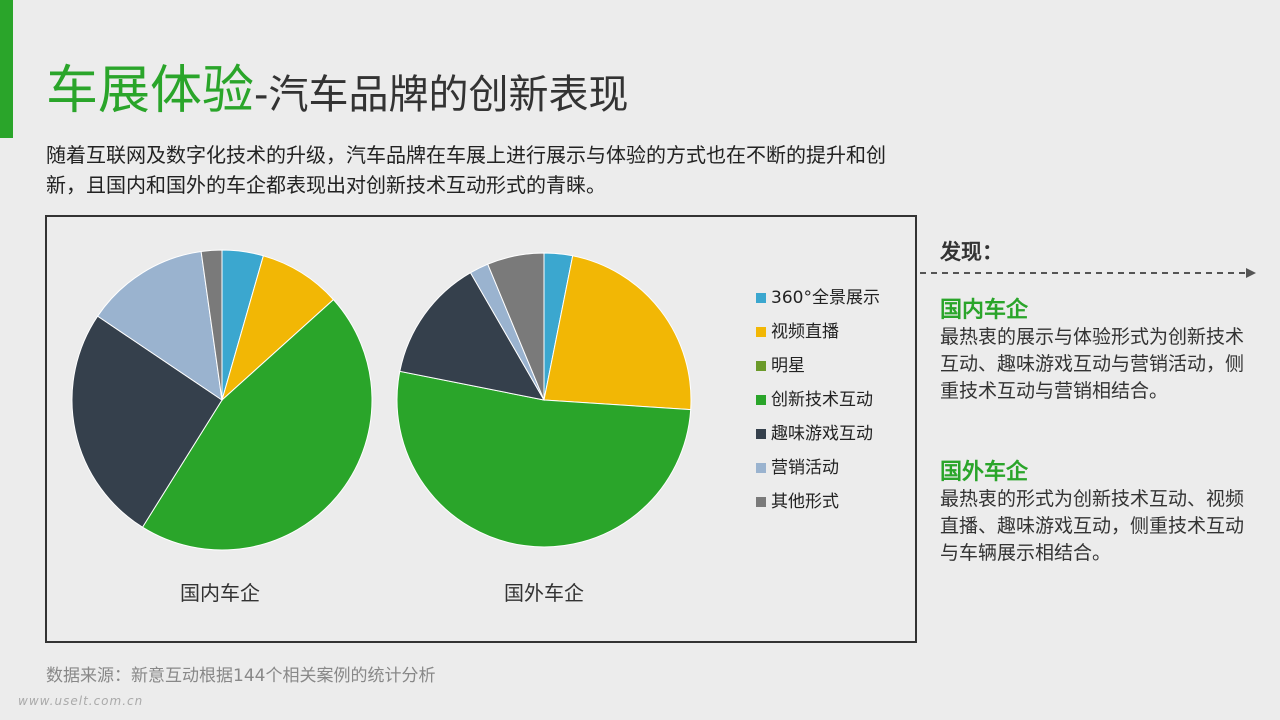 The image size is (1280, 720). What do you see at coordinates (241, 676) in the screenshot?
I see `source-note: 数据来源：新意互动根据144个相关案例的统计分析` at bounding box center [241, 676].